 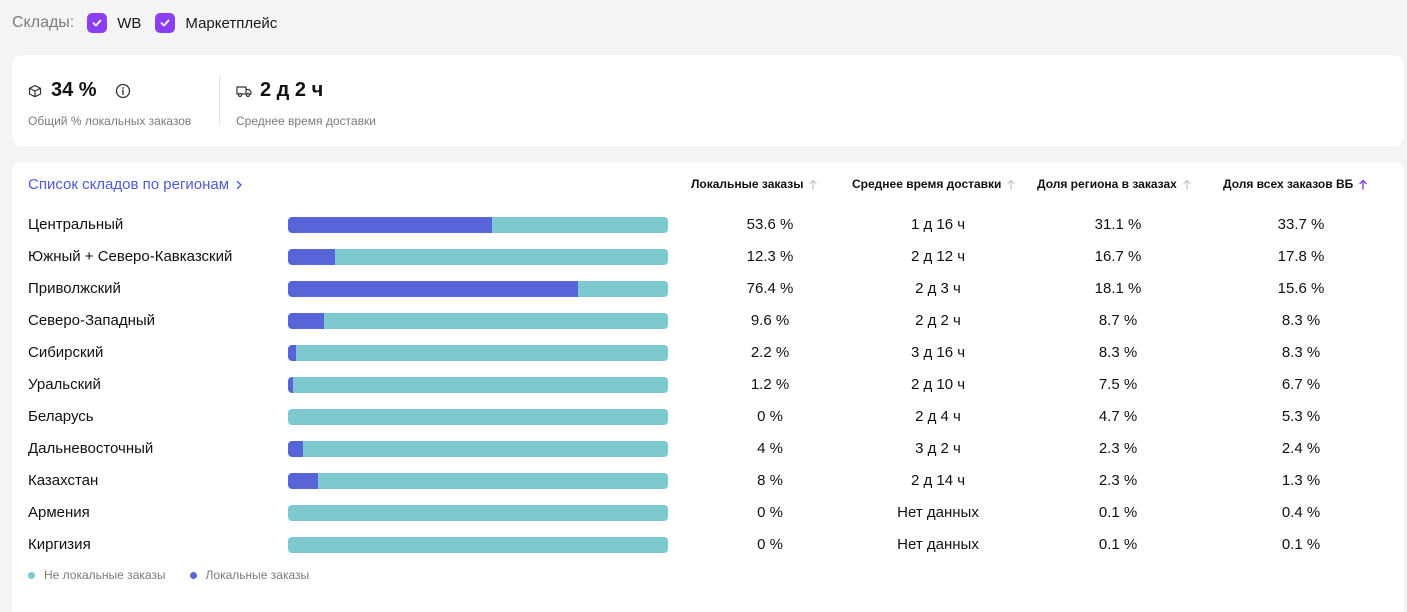 What do you see at coordinates (180, 575) in the screenshot?
I see `legend: Не локальные заказы Локальные заказы` at bounding box center [180, 575].